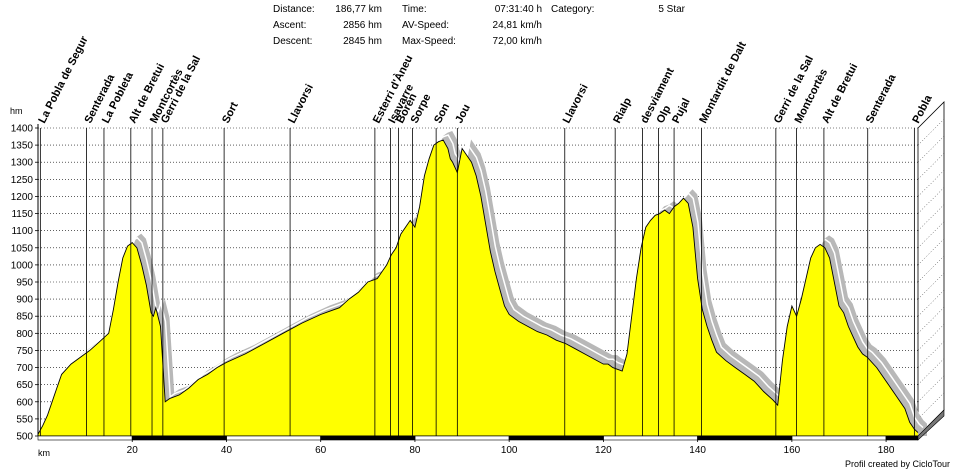  Describe the element at coordinates (294, 9) in the screenshot. I see `distance-label: Distance:` at that location.